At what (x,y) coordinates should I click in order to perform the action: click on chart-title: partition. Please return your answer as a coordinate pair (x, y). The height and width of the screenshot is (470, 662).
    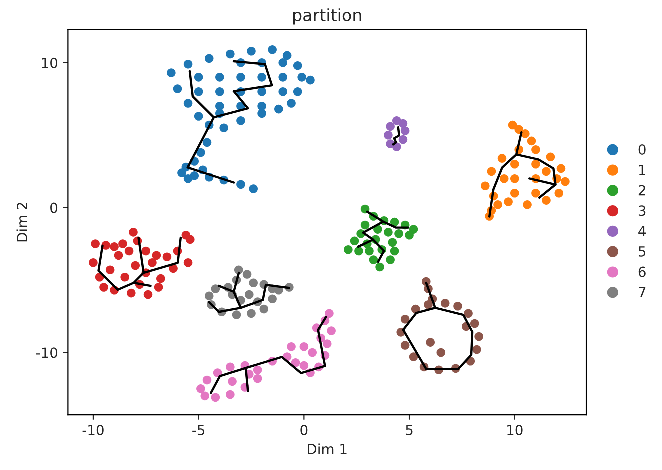
    Looking at the image, I should click on (328, 16).